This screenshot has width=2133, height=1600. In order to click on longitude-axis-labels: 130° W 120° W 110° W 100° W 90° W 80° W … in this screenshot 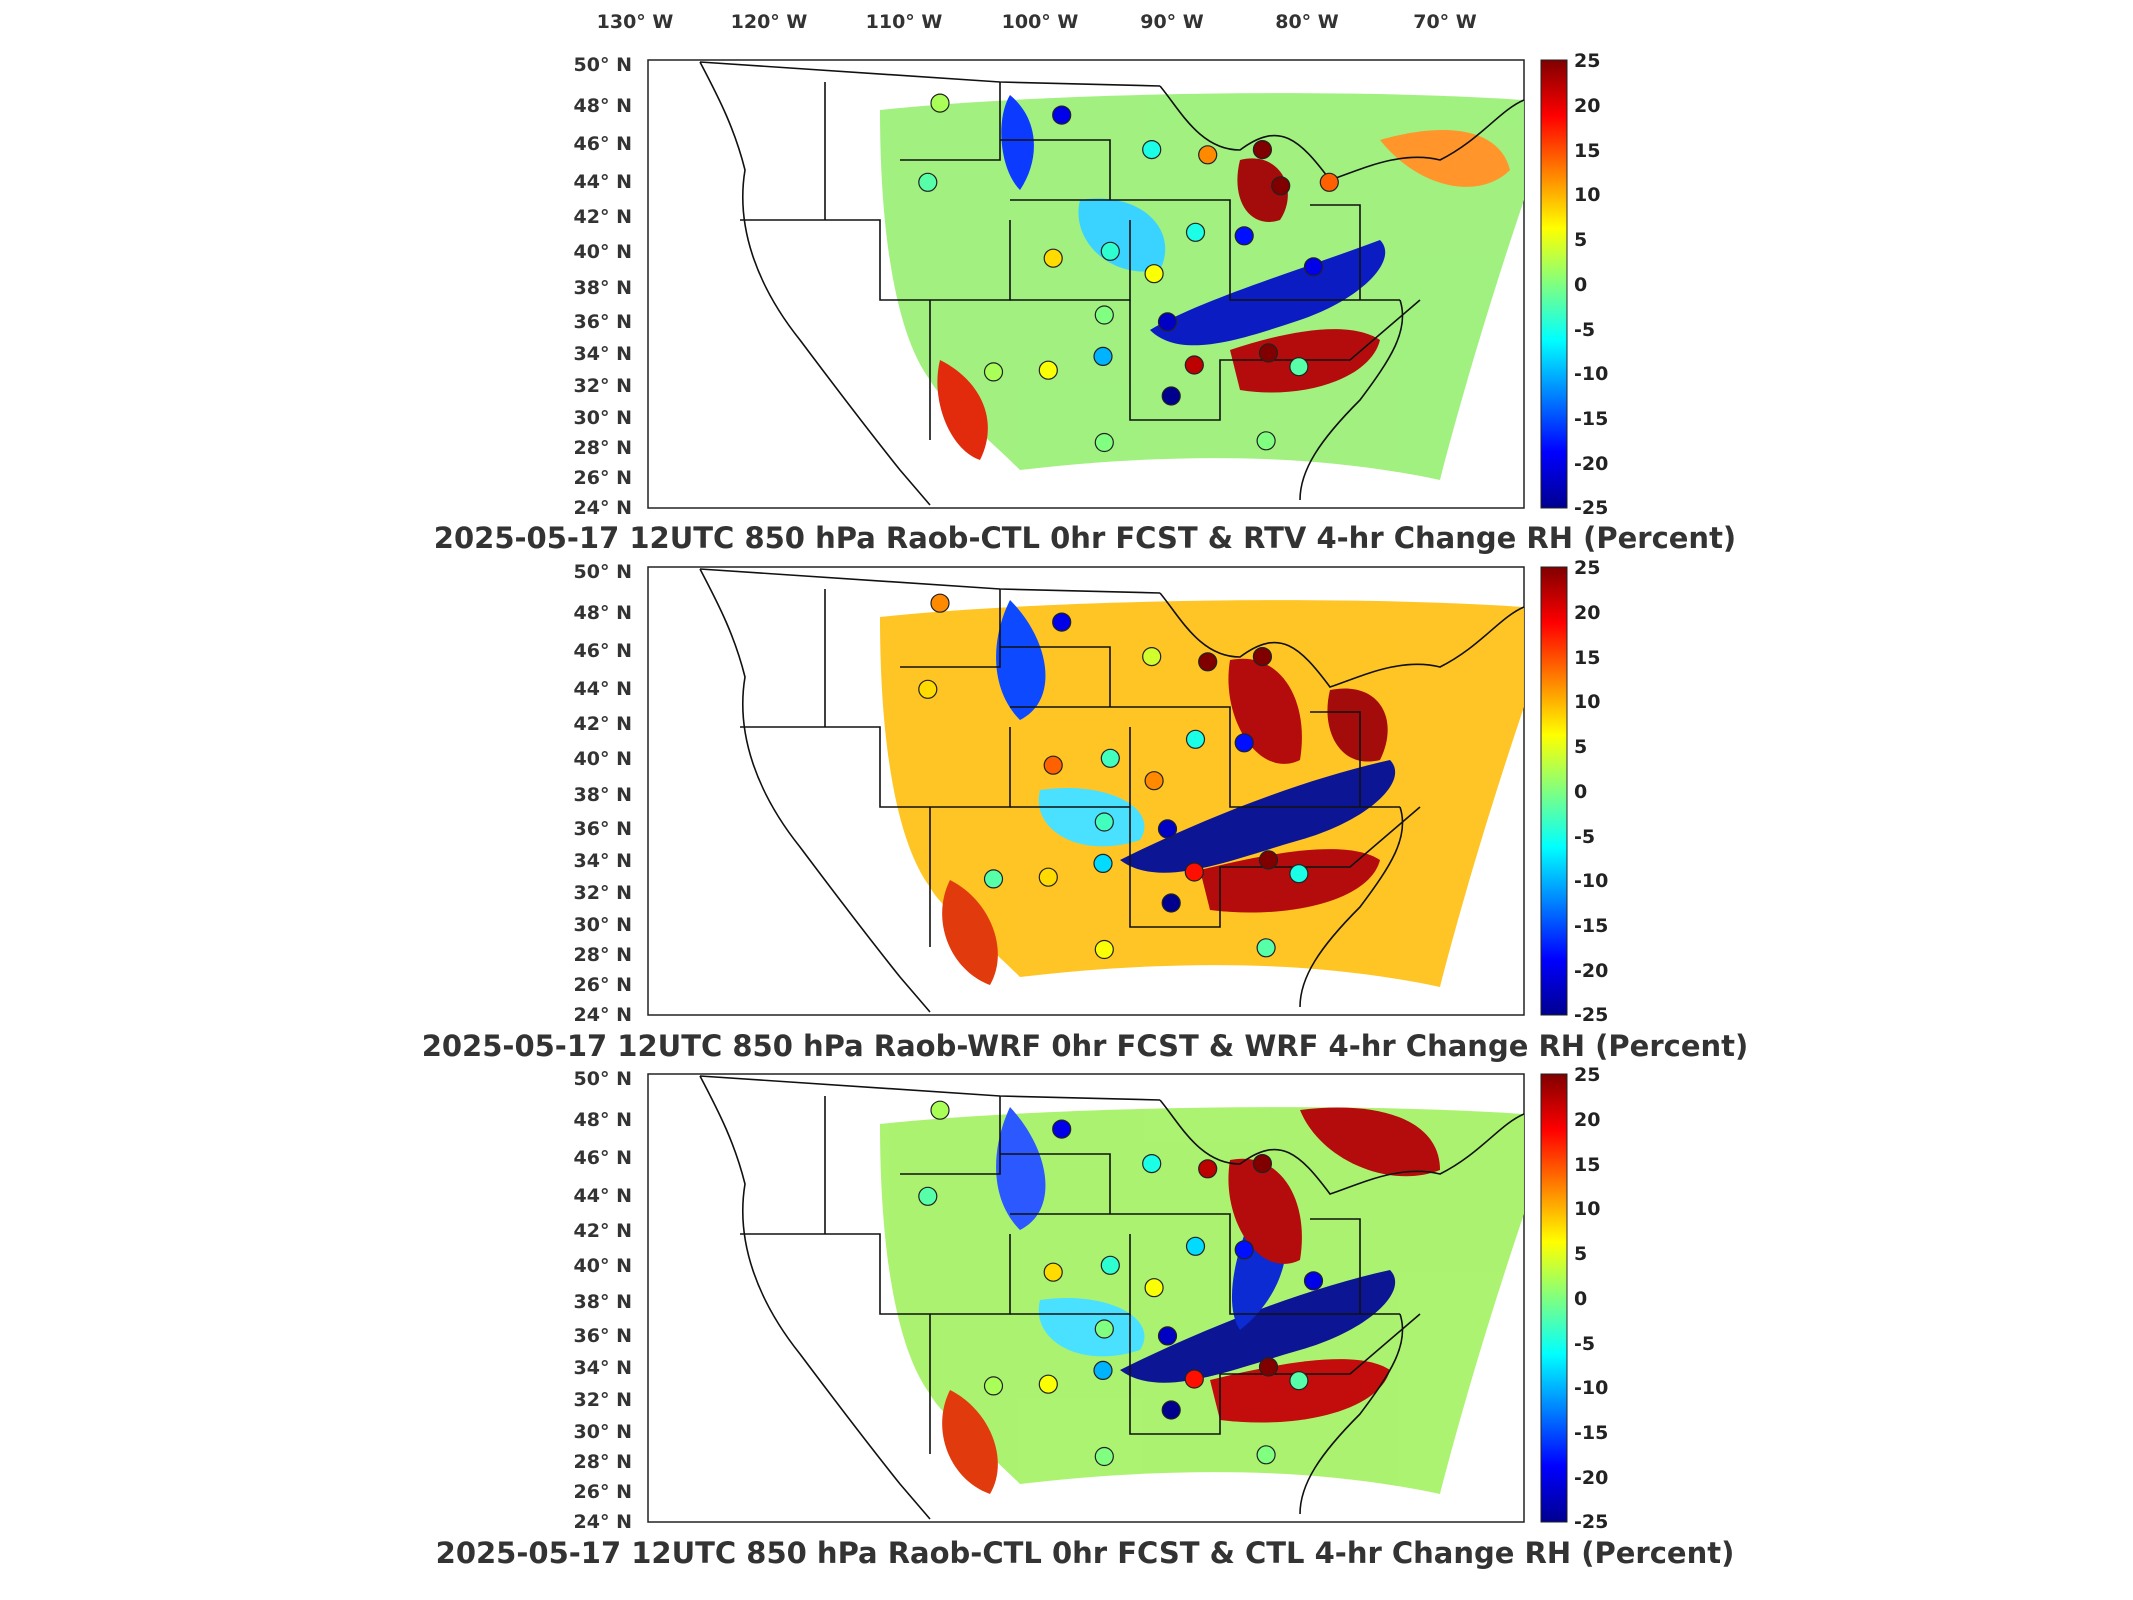, I will do `click(1037, 22)`.